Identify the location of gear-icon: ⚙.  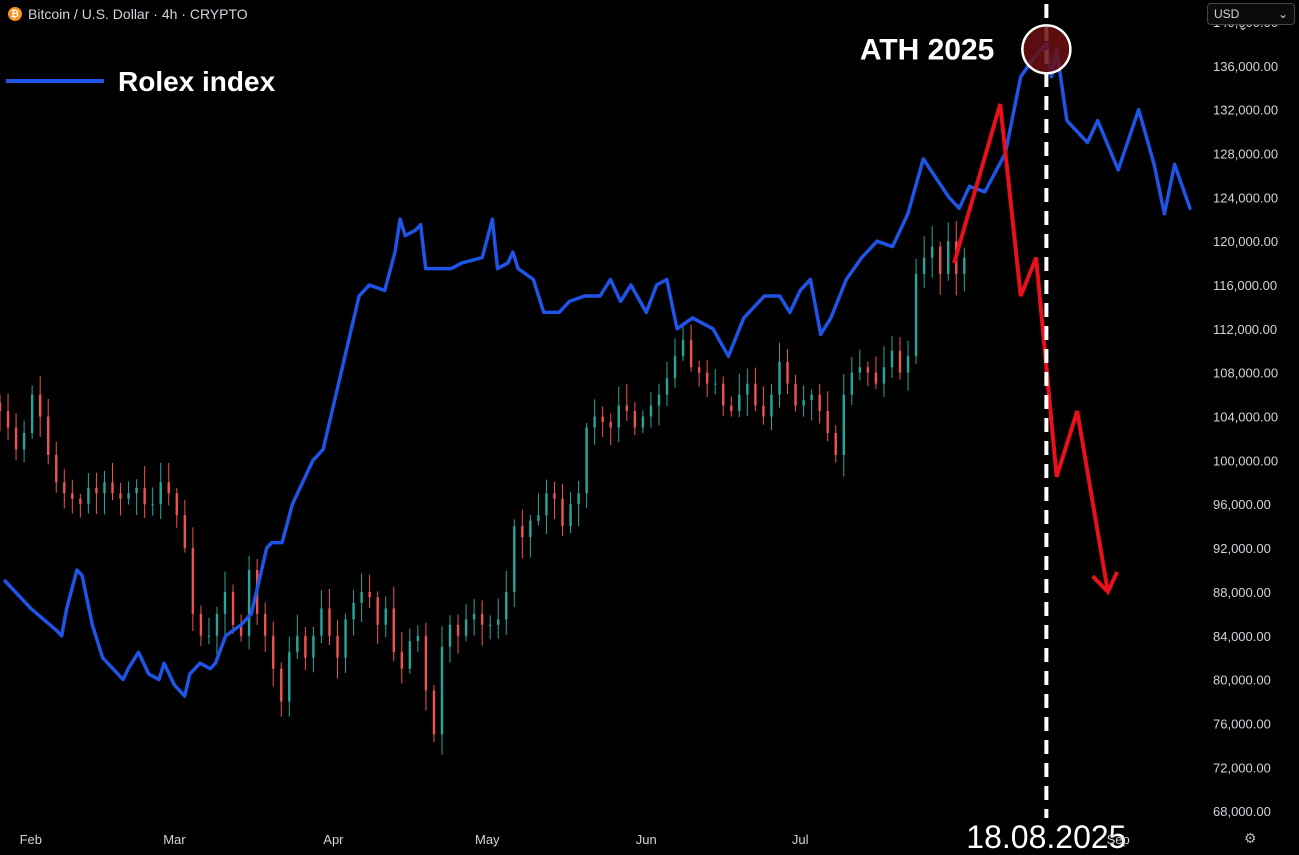
(1250, 838).